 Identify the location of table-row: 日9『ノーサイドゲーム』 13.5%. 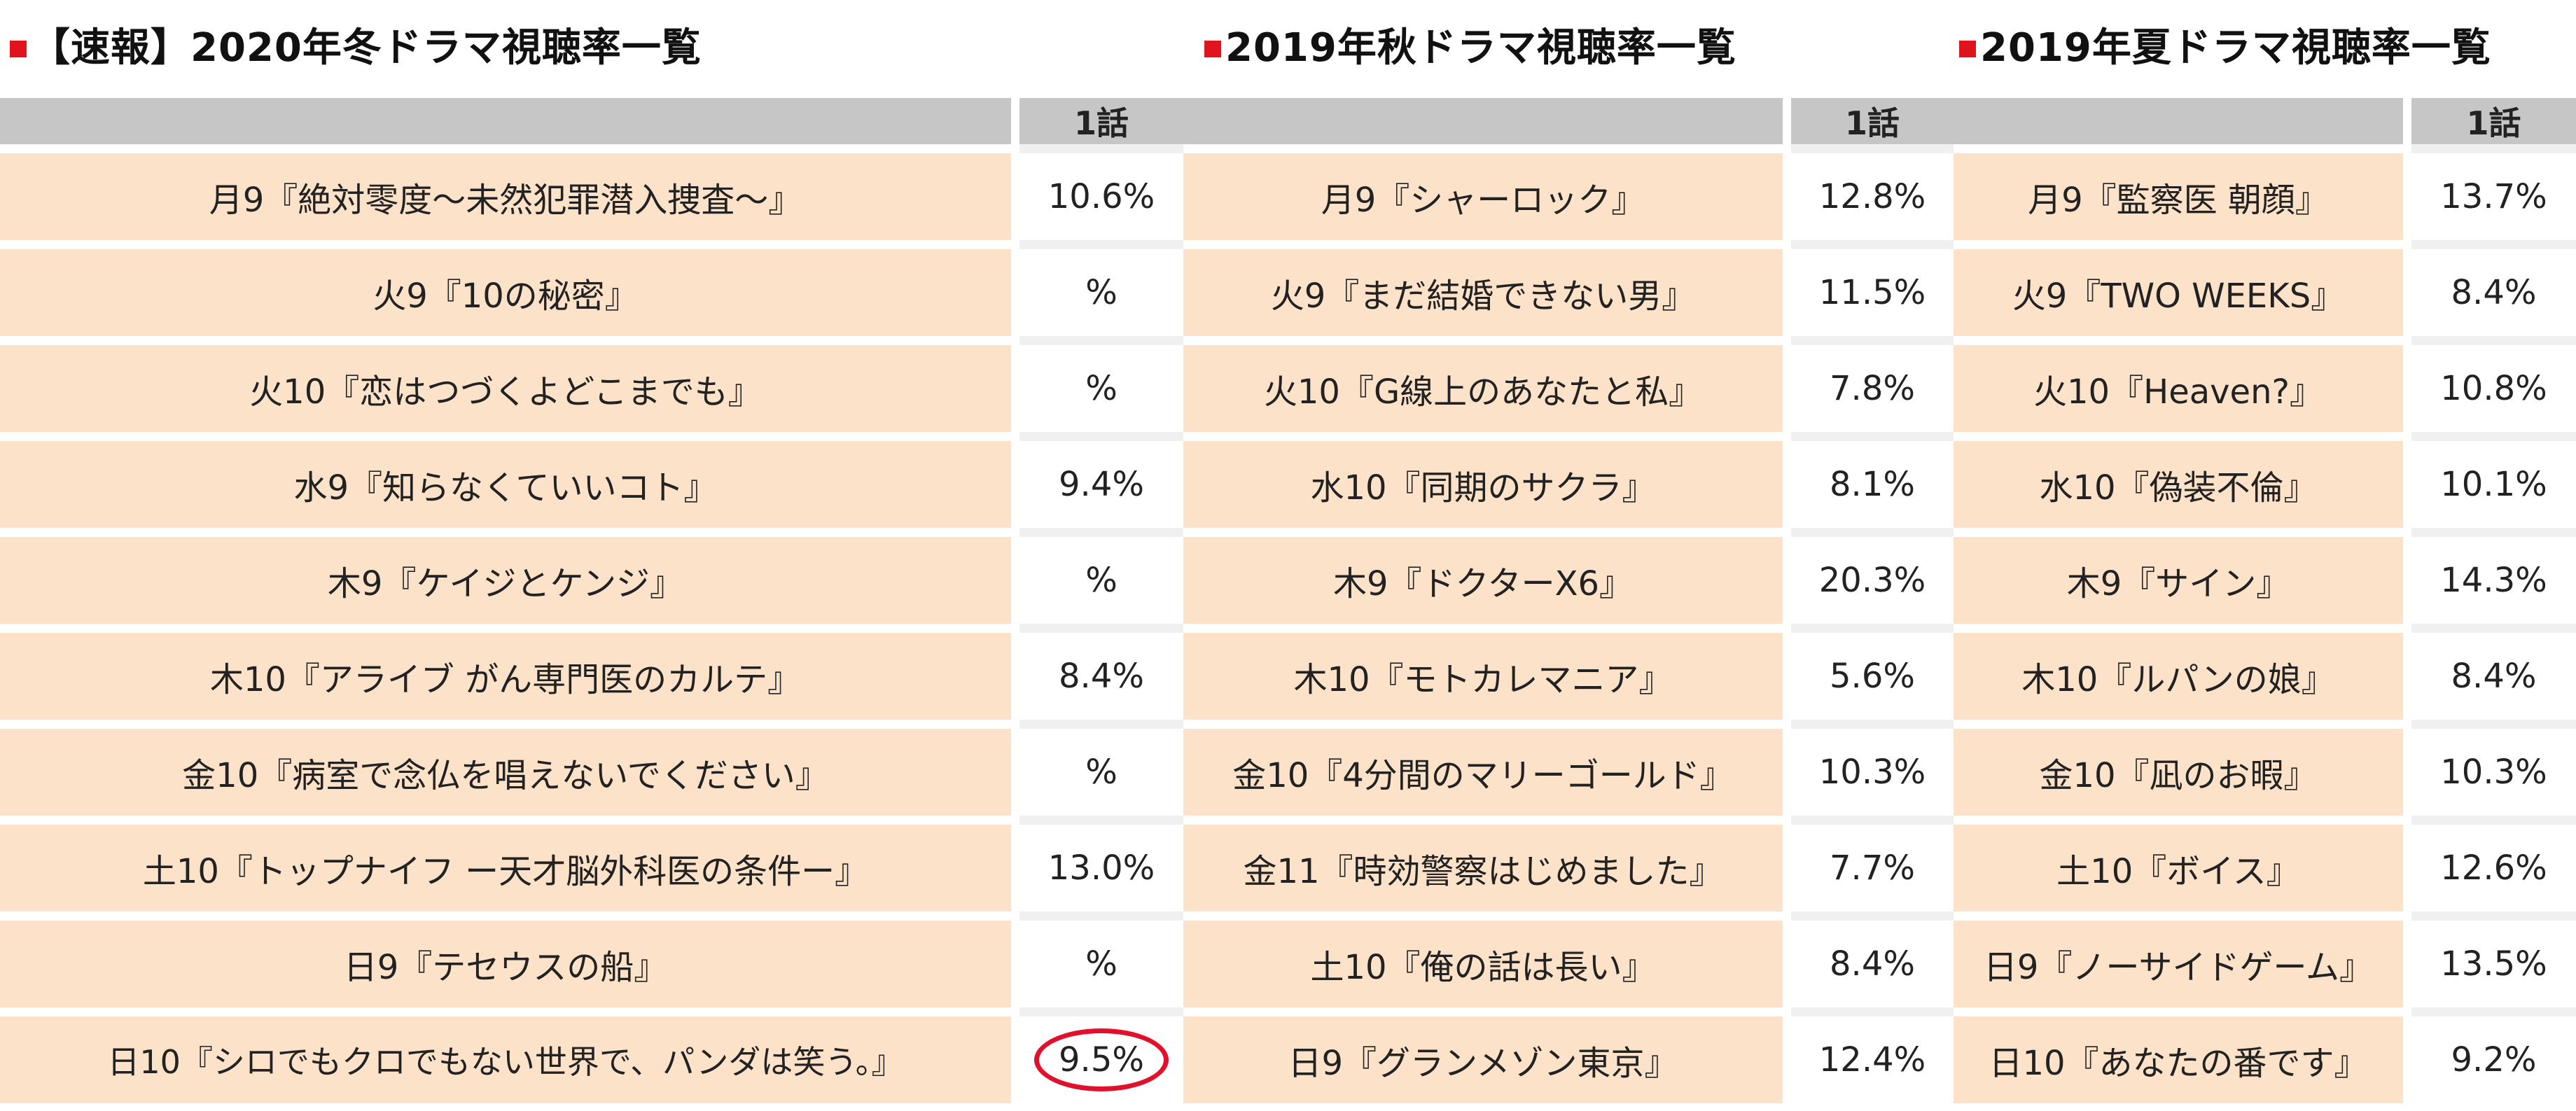
(2265, 959).